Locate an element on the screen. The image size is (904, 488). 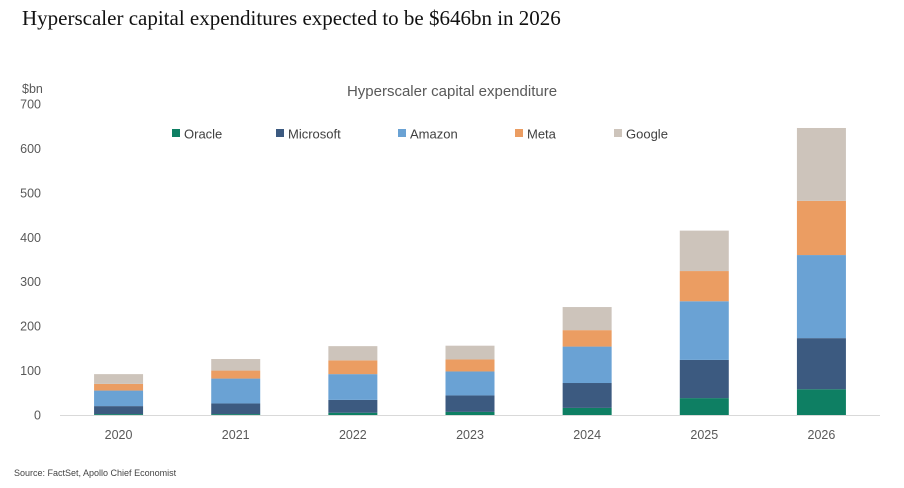
y-tick-label: 600 is located at coordinates (30, 149).